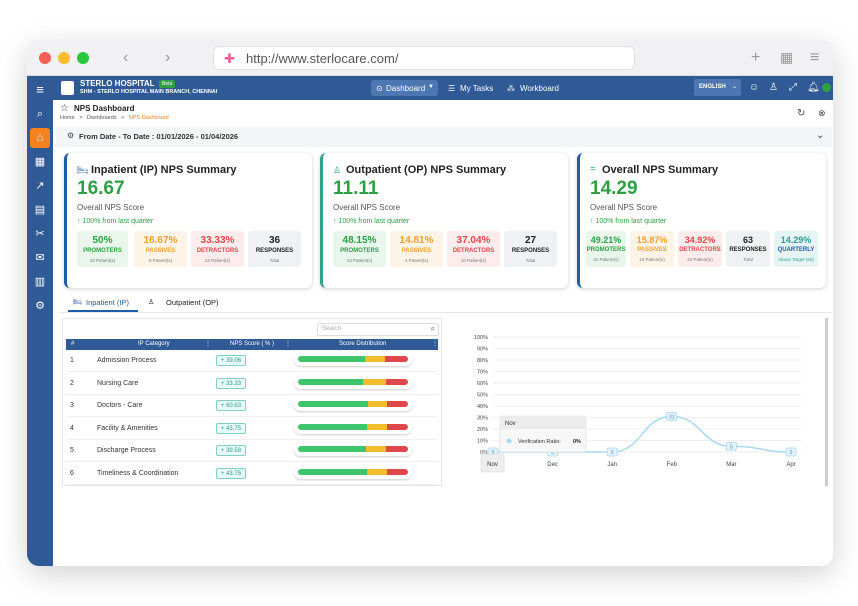 This screenshot has height=606, width=858. Describe the element at coordinates (552, 453) in the screenshot. I see `data-label: 0` at that location.